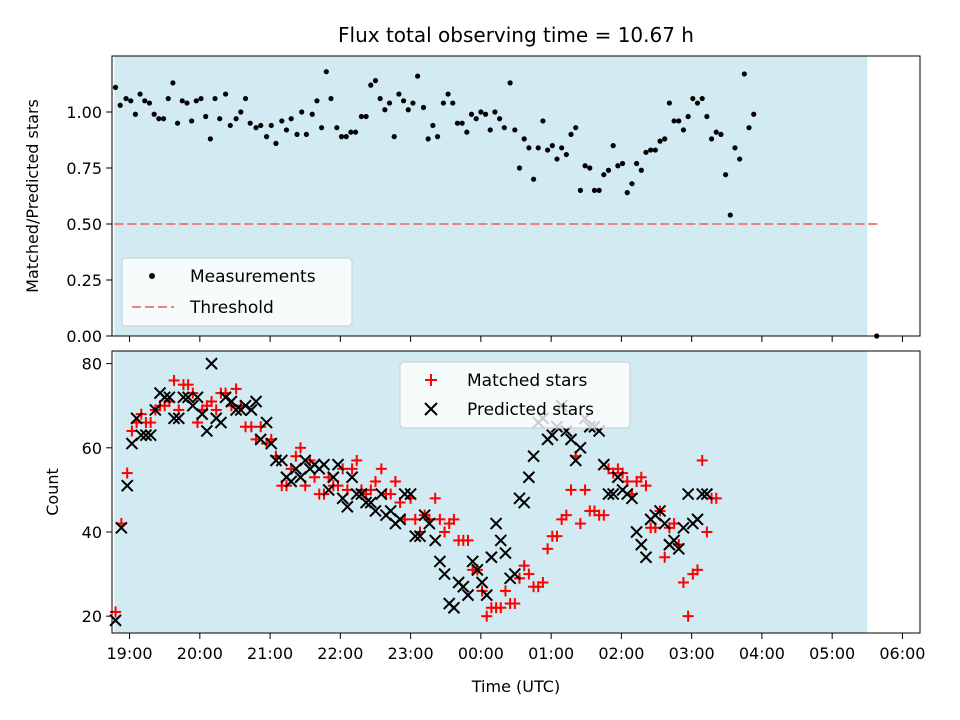 The width and height of the screenshot is (960, 720). I want to click on x-tick-label: 04:00, so click(762, 653).